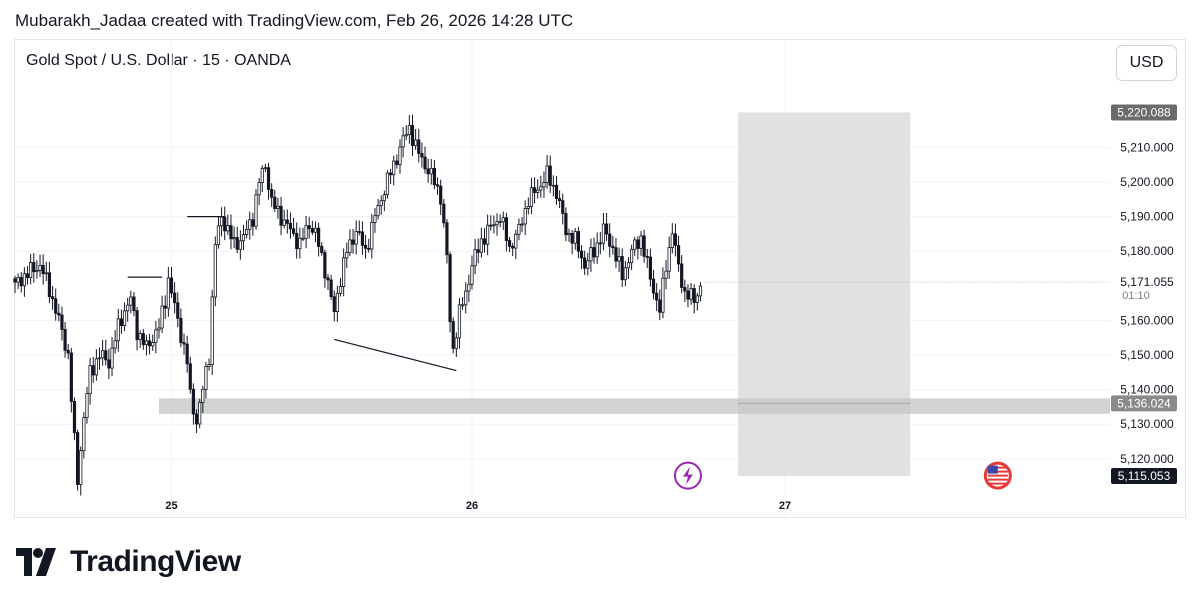  Describe the element at coordinates (1146, 63) in the screenshot. I see `currency-button: USD` at that location.